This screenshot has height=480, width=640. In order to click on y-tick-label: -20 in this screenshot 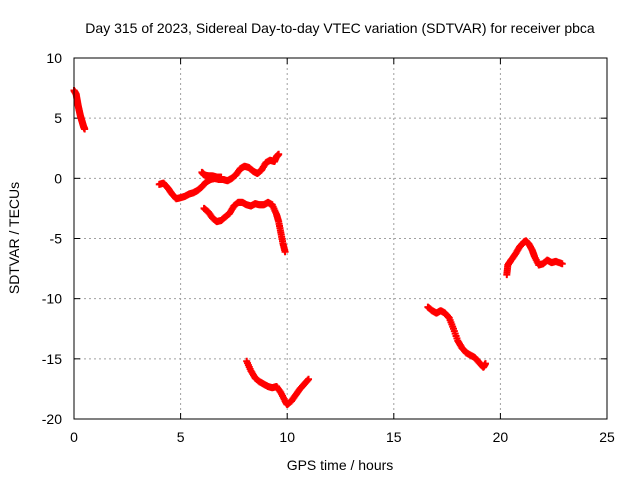, I will do `click(52, 419)`.